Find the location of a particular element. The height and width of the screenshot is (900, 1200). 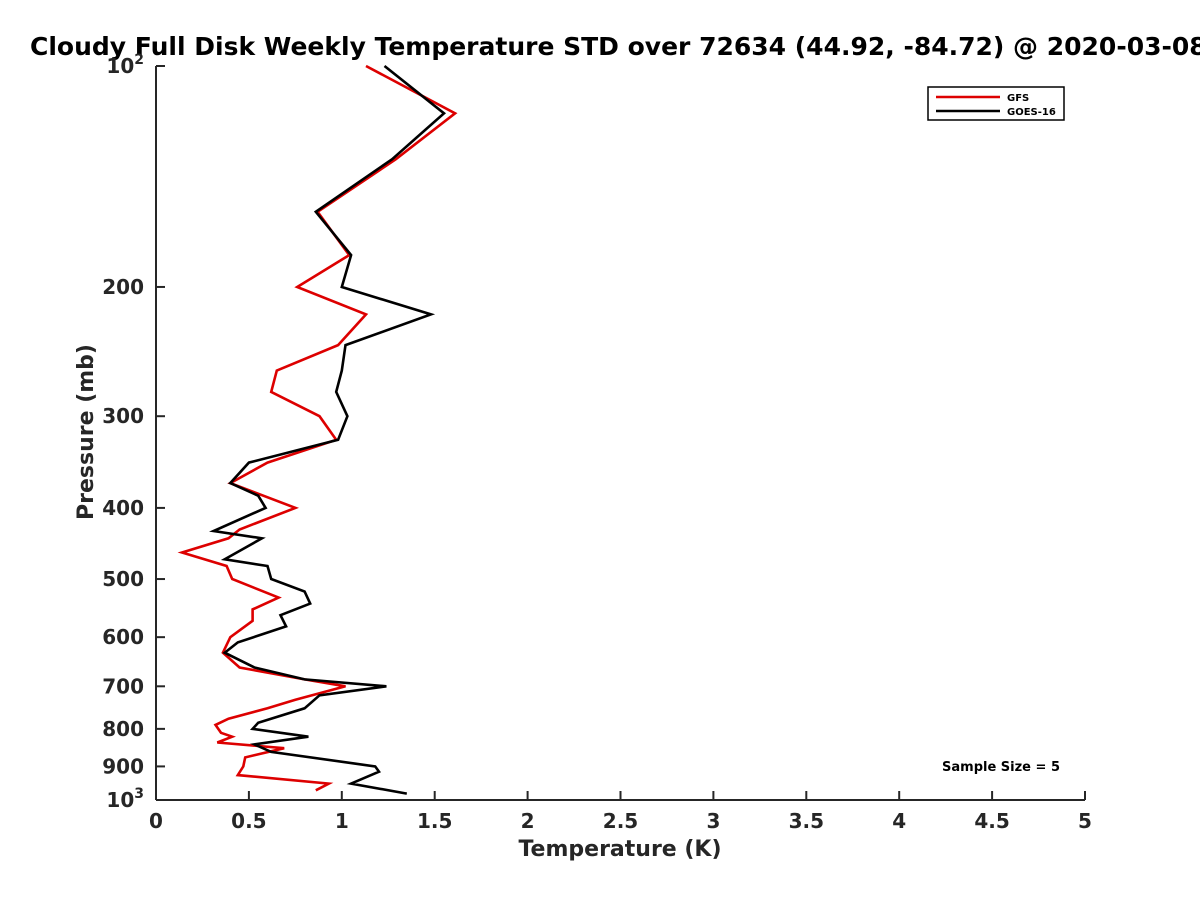

x-tick-label: 1 is located at coordinates (342, 821).